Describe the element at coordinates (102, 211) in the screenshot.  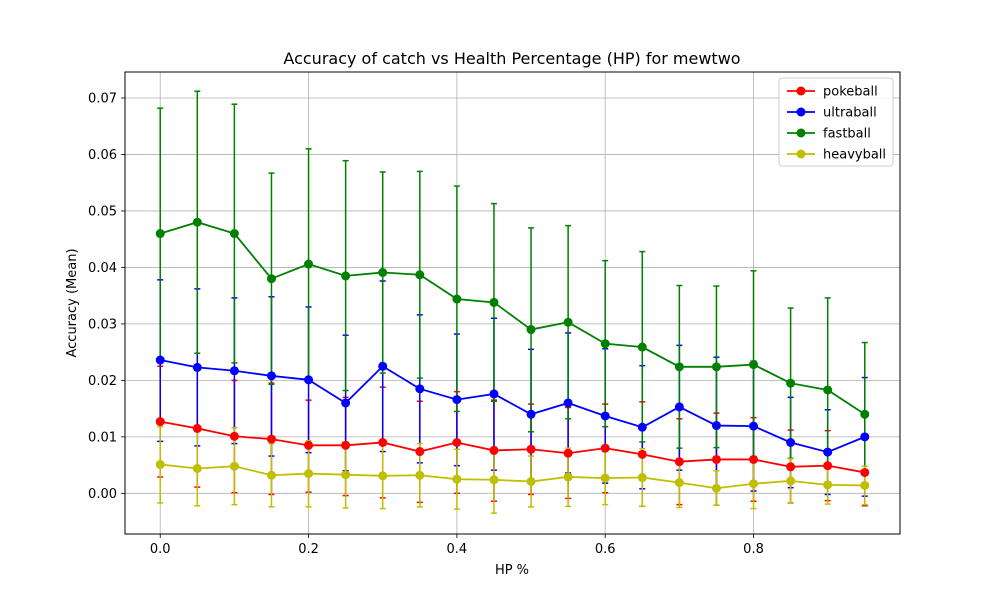
I see `y-tick-label: 0.05` at that location.